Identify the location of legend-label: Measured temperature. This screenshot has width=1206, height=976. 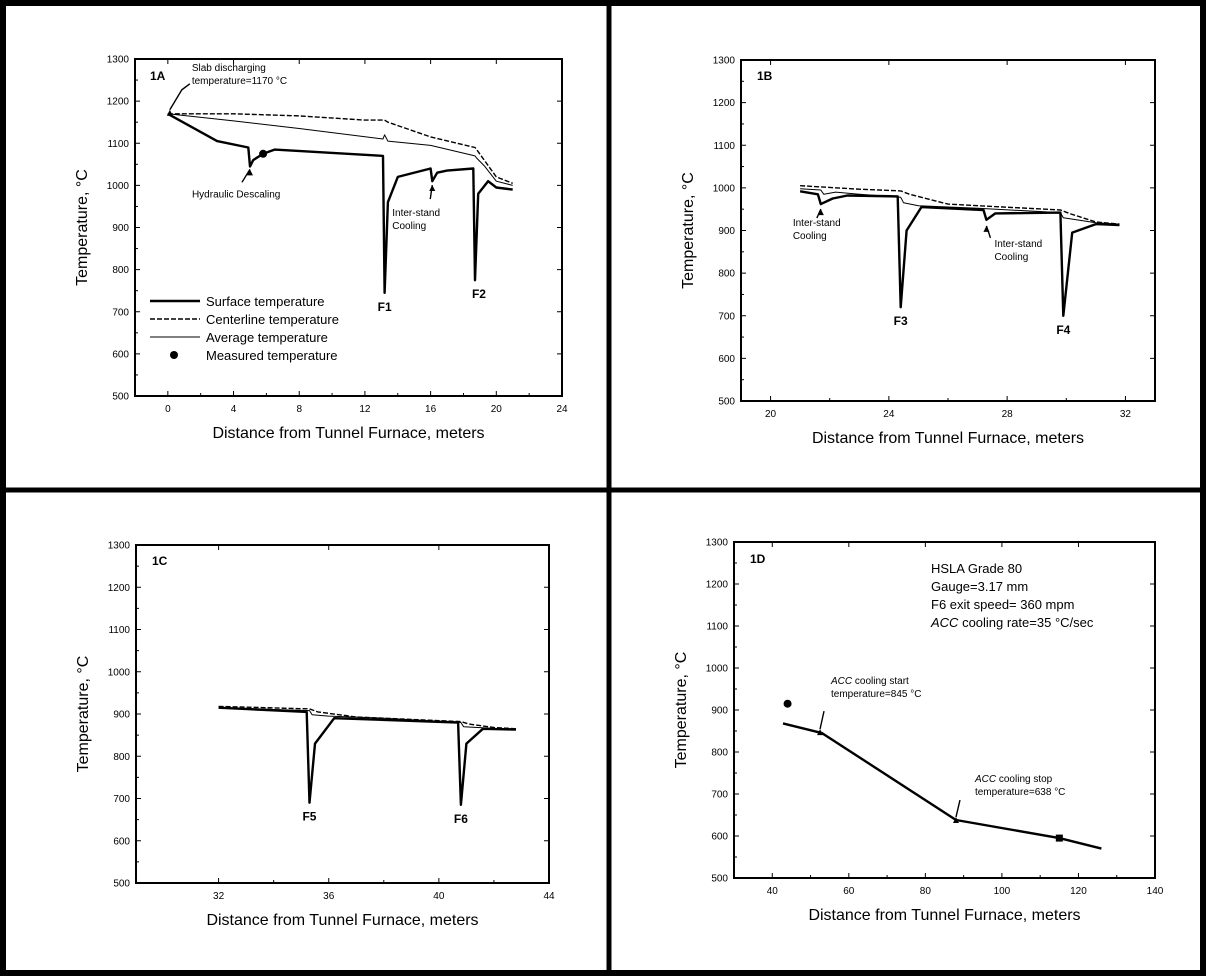
(272, 355).